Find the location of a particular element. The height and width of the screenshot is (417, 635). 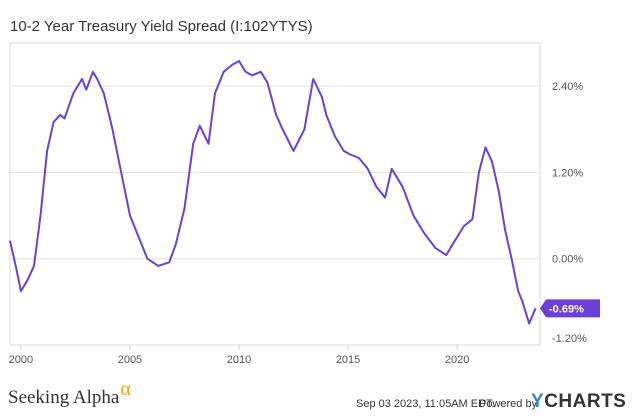

y-tick-label: 0.00% is located at coordinates (567, 260).